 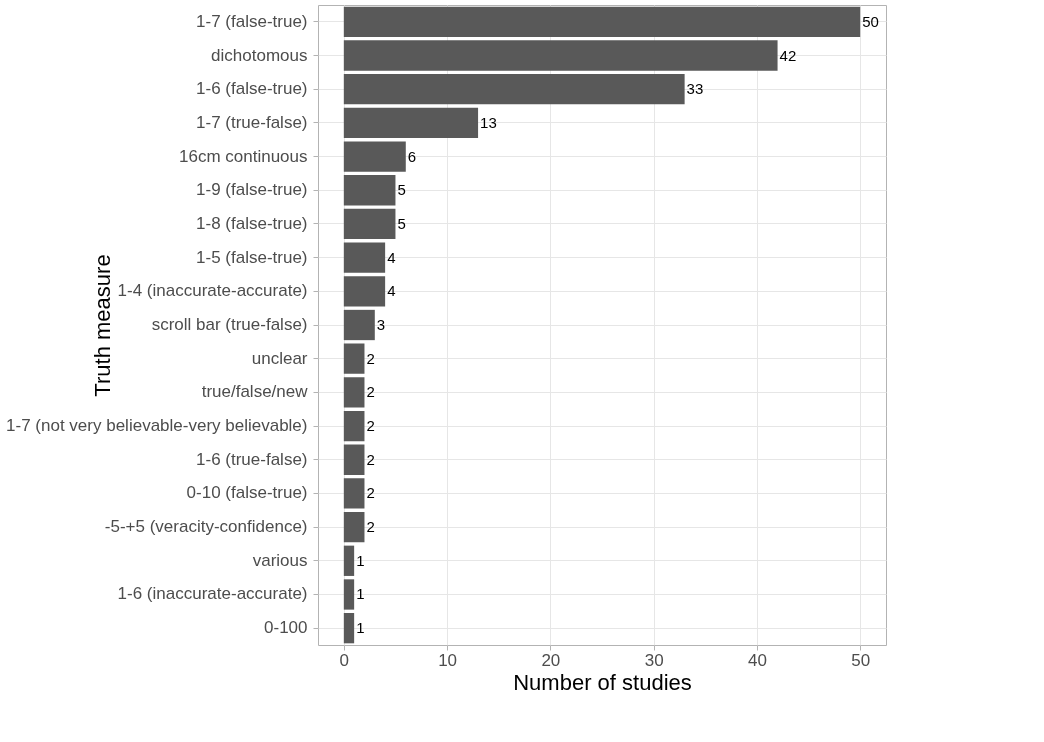 I want to click on y-tick-label: 0-100, so click(x=286, y=628).